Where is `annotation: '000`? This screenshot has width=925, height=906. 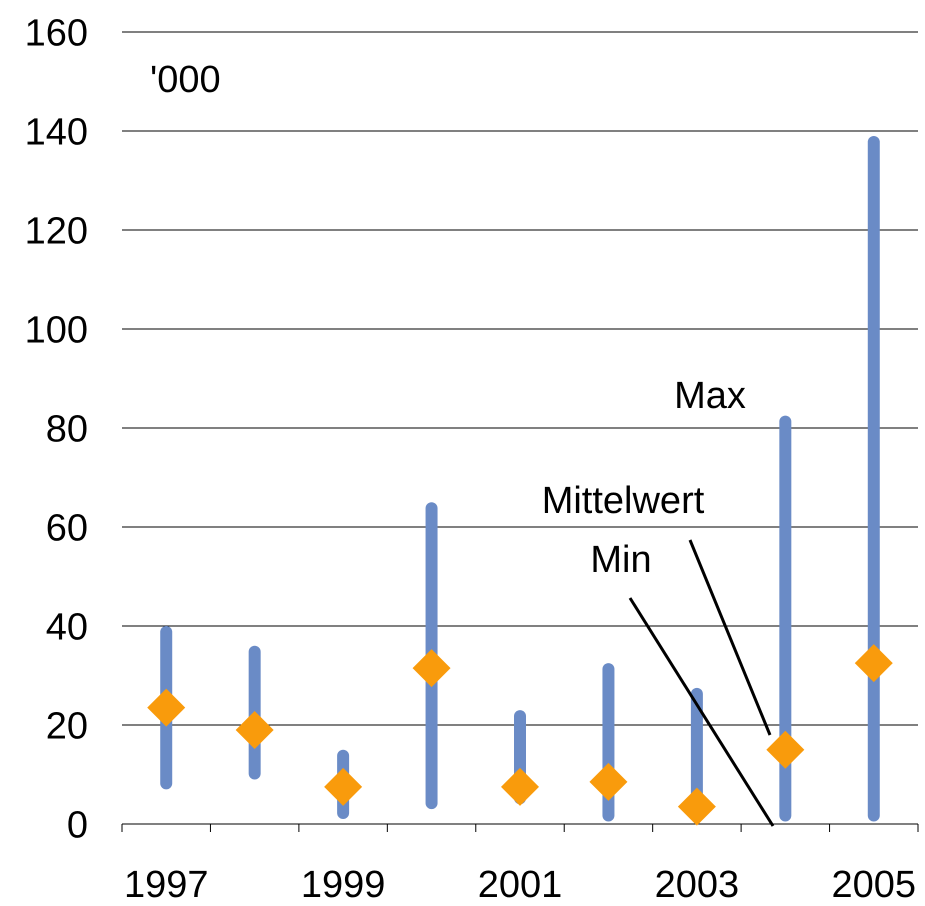
annotation: '000 is located at coordinates (185, 80).